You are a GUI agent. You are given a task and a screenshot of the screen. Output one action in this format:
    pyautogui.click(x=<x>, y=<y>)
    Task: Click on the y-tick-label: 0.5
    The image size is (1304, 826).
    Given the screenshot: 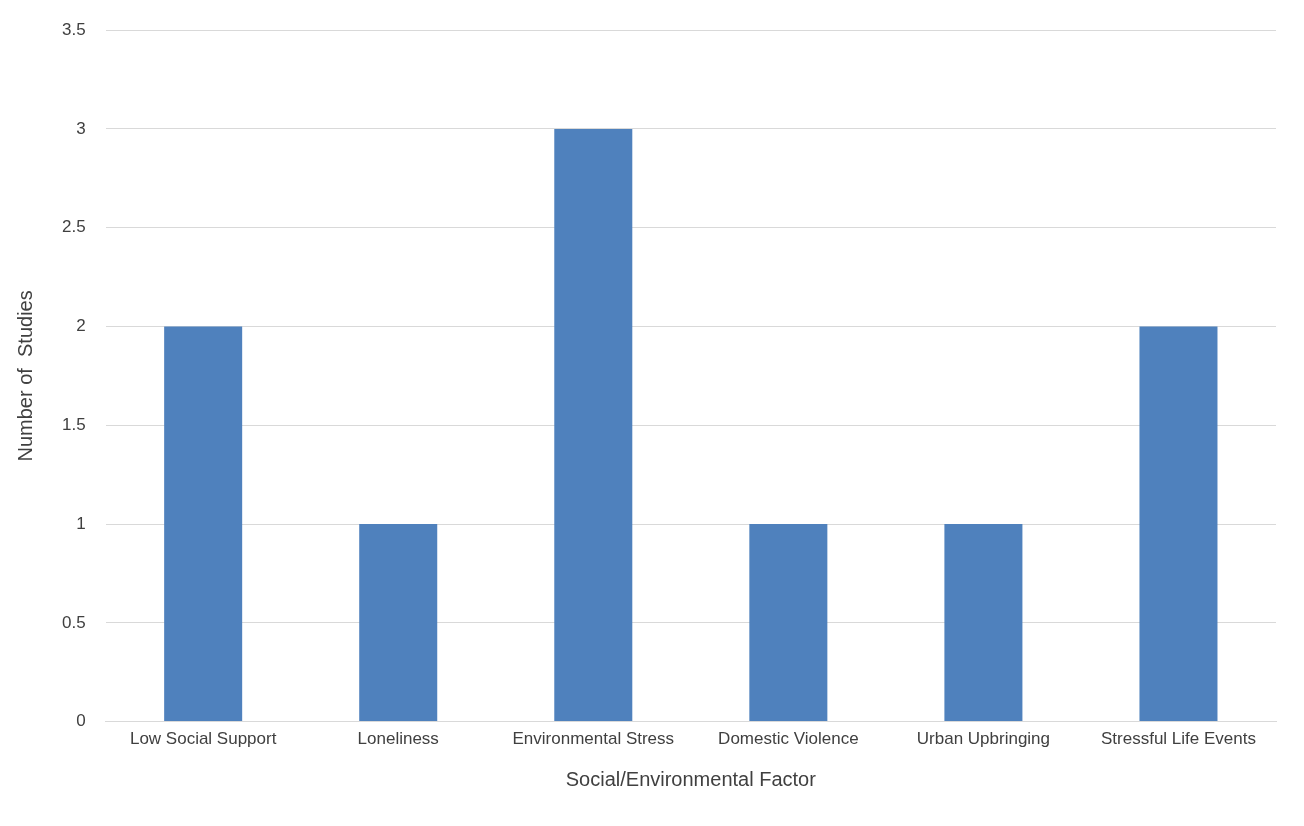 What is the action you would take?
    pyautogui.click(x=73, y=622)
    